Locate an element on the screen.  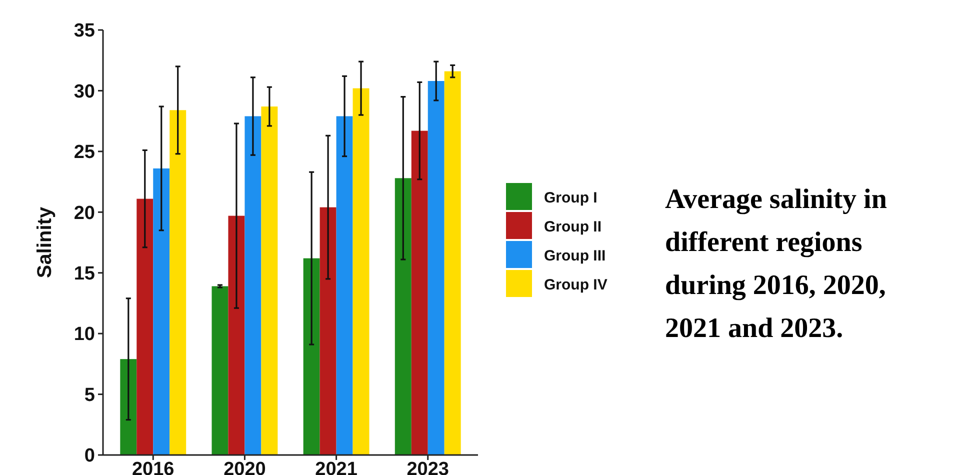
x-tick-label: 2016 is located at coordinates (153, 467).